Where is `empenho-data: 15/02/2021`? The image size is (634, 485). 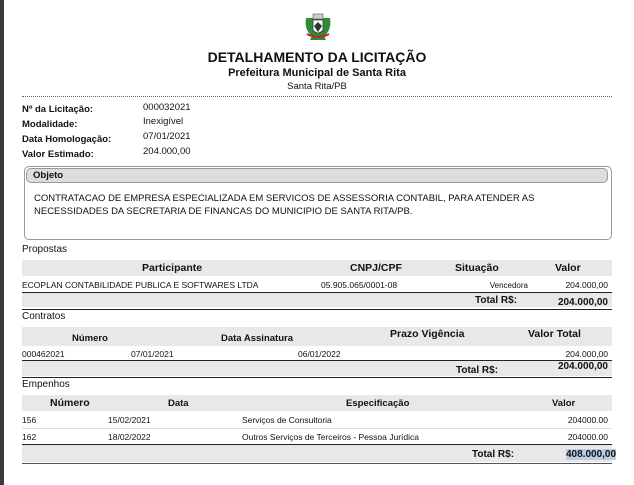 empenho-data: 15/02/2021 is located at coordinates (129, 420).